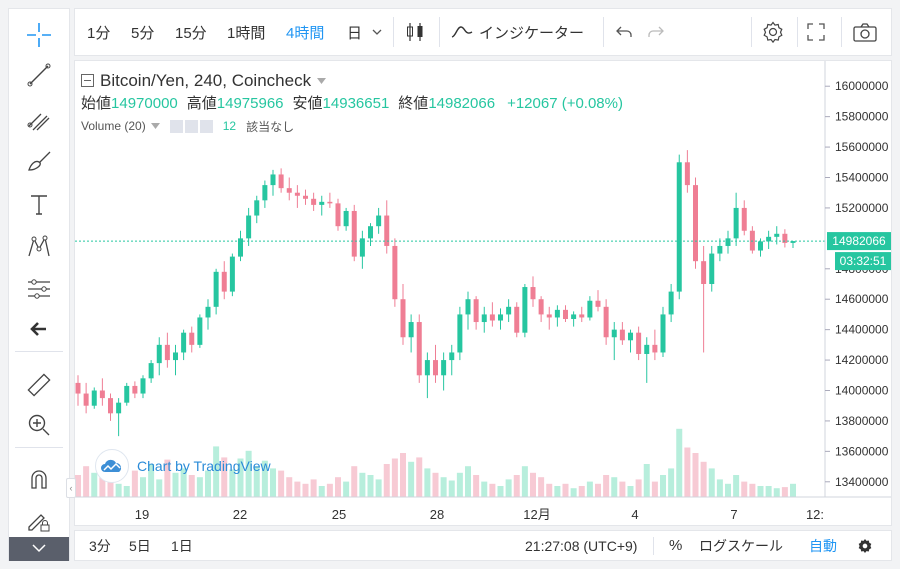 This screenshot has width=900, height=569. Describe the element at coordinates (39, 329) in the screenshot. I see `back-arrow-icon` at that location.